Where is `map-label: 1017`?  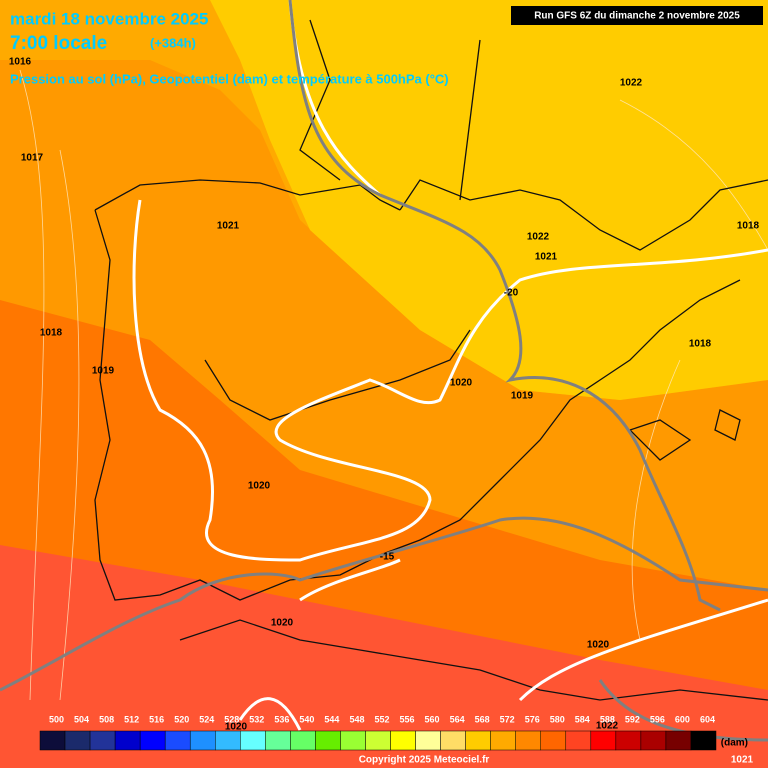 map-label: 1017 is located at coordinates (32, 158).